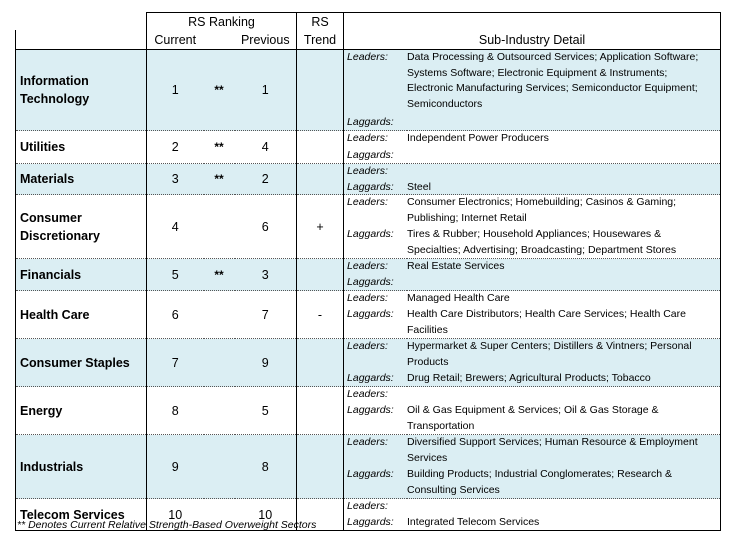 The image size is (734, 536). I want to click on rs-ranking-header: RS Ranking, so click(221, 21).